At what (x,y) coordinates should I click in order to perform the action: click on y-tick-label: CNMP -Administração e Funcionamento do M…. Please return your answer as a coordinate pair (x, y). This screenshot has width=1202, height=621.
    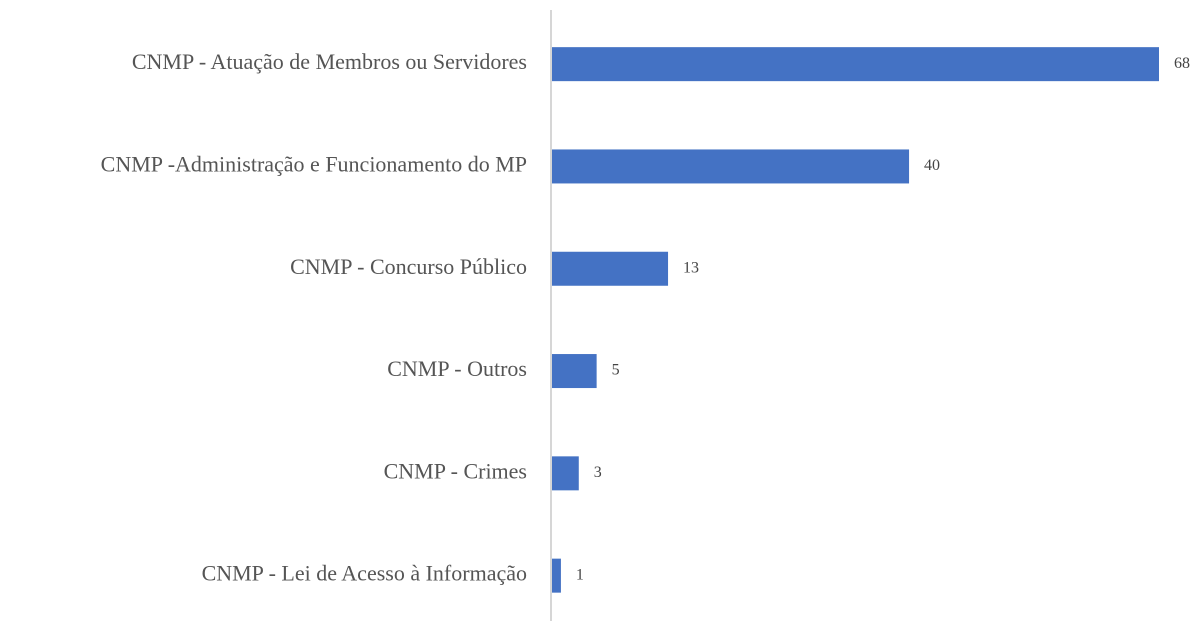
    Looking at the image, I should click on (314, 163).